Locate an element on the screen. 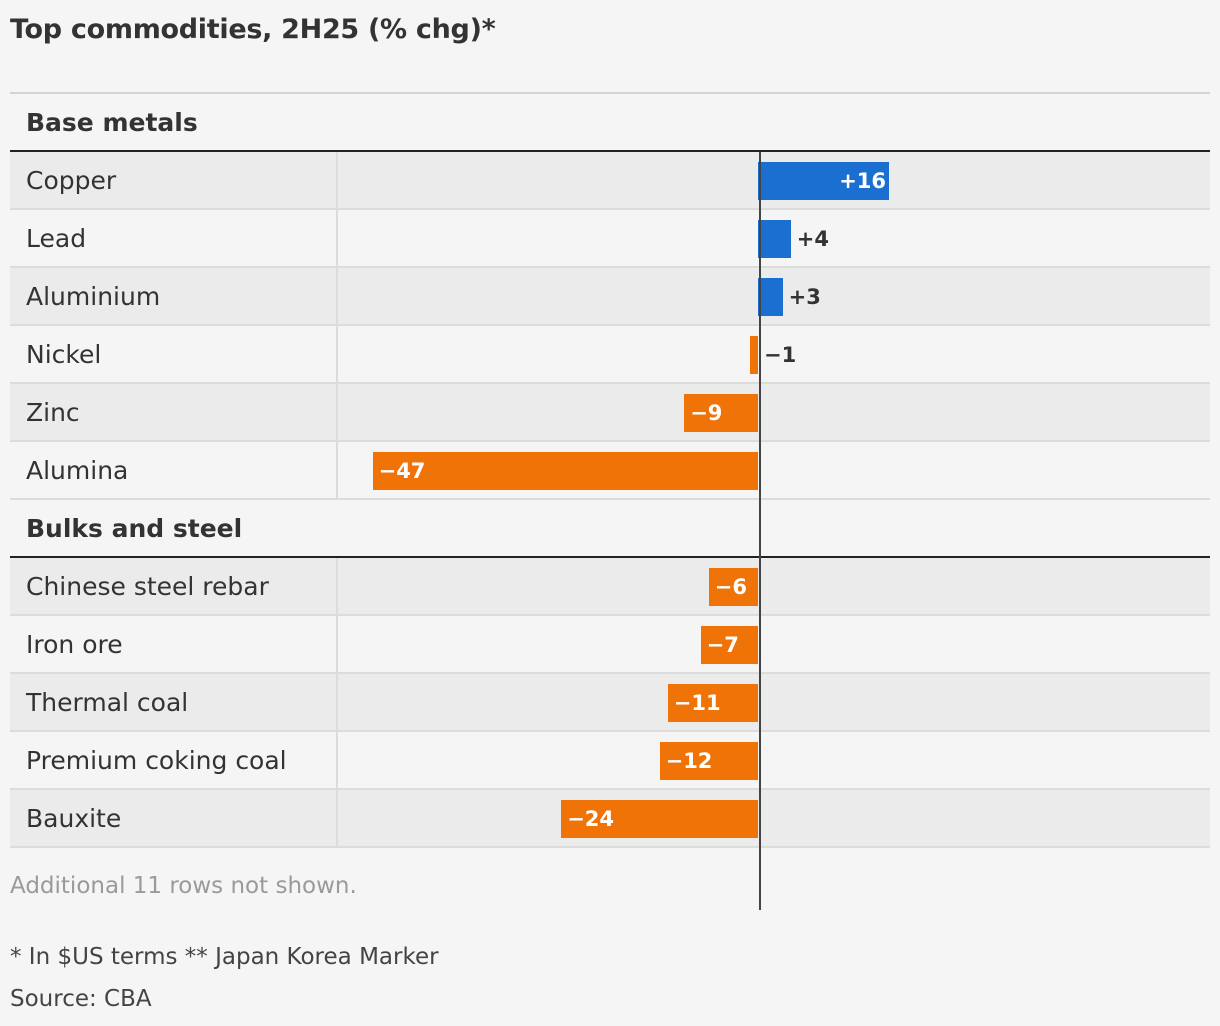 The width and height of the screenshot is (1220, 1026). table-row: Chinese steel rebar −6 is located at coordinates (610, 587).